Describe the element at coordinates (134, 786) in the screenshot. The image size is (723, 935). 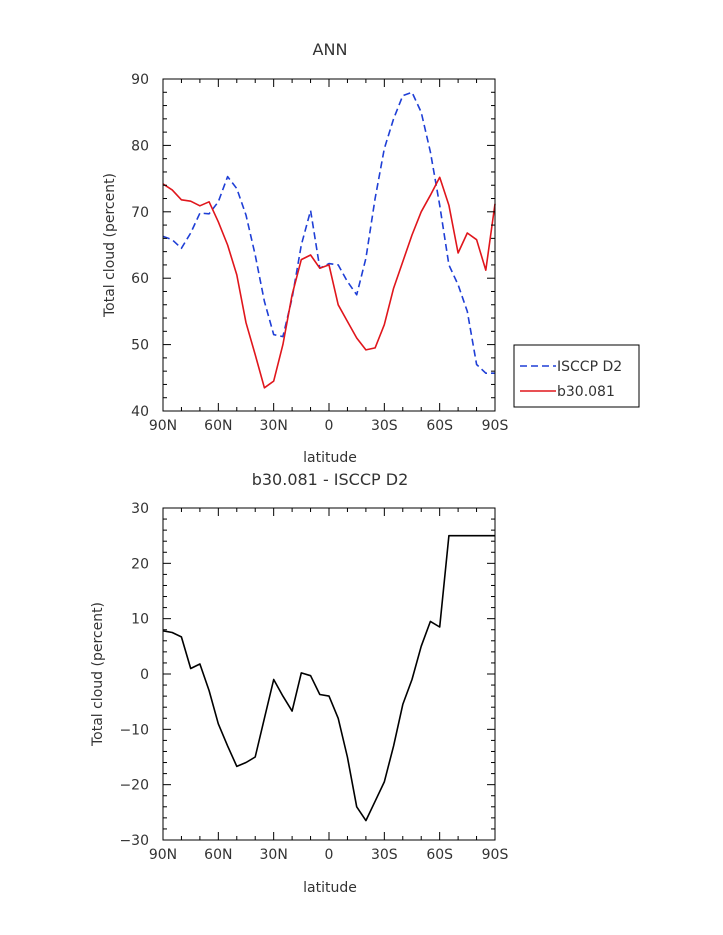
I see `y-tick-label: −20` at that location.